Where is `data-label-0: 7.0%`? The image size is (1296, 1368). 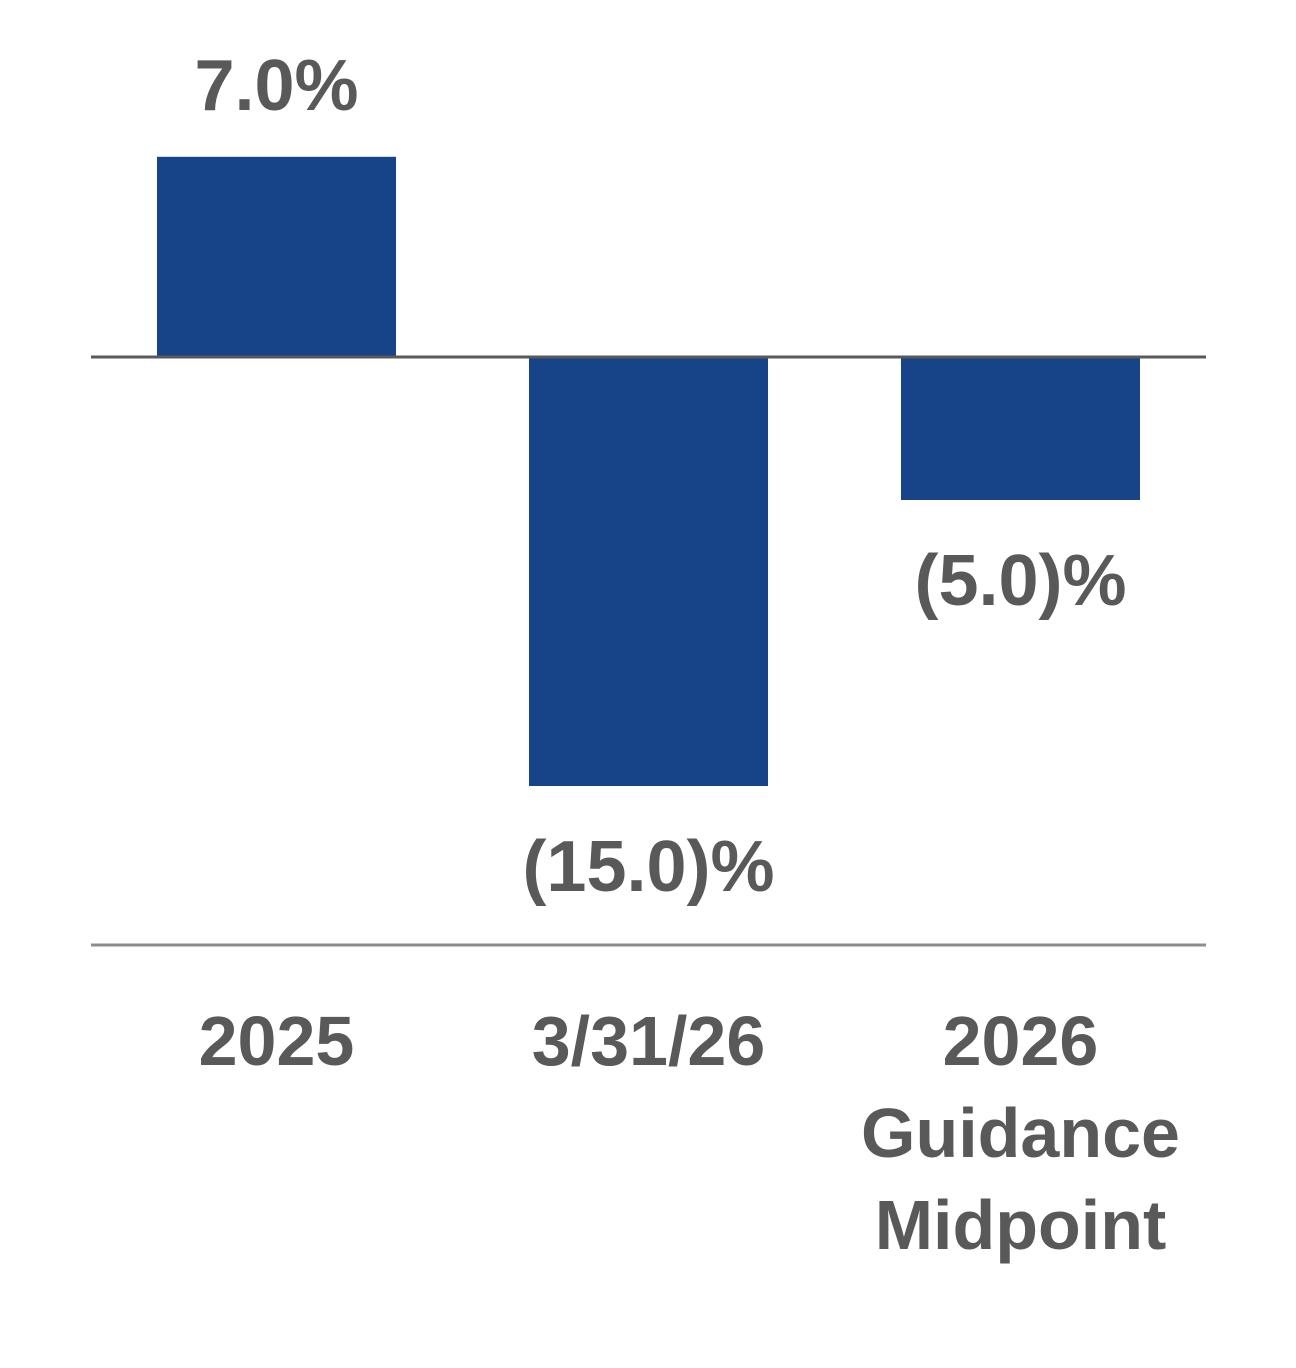 data-label-0: 7.0% is located at coordinates (276, 86).